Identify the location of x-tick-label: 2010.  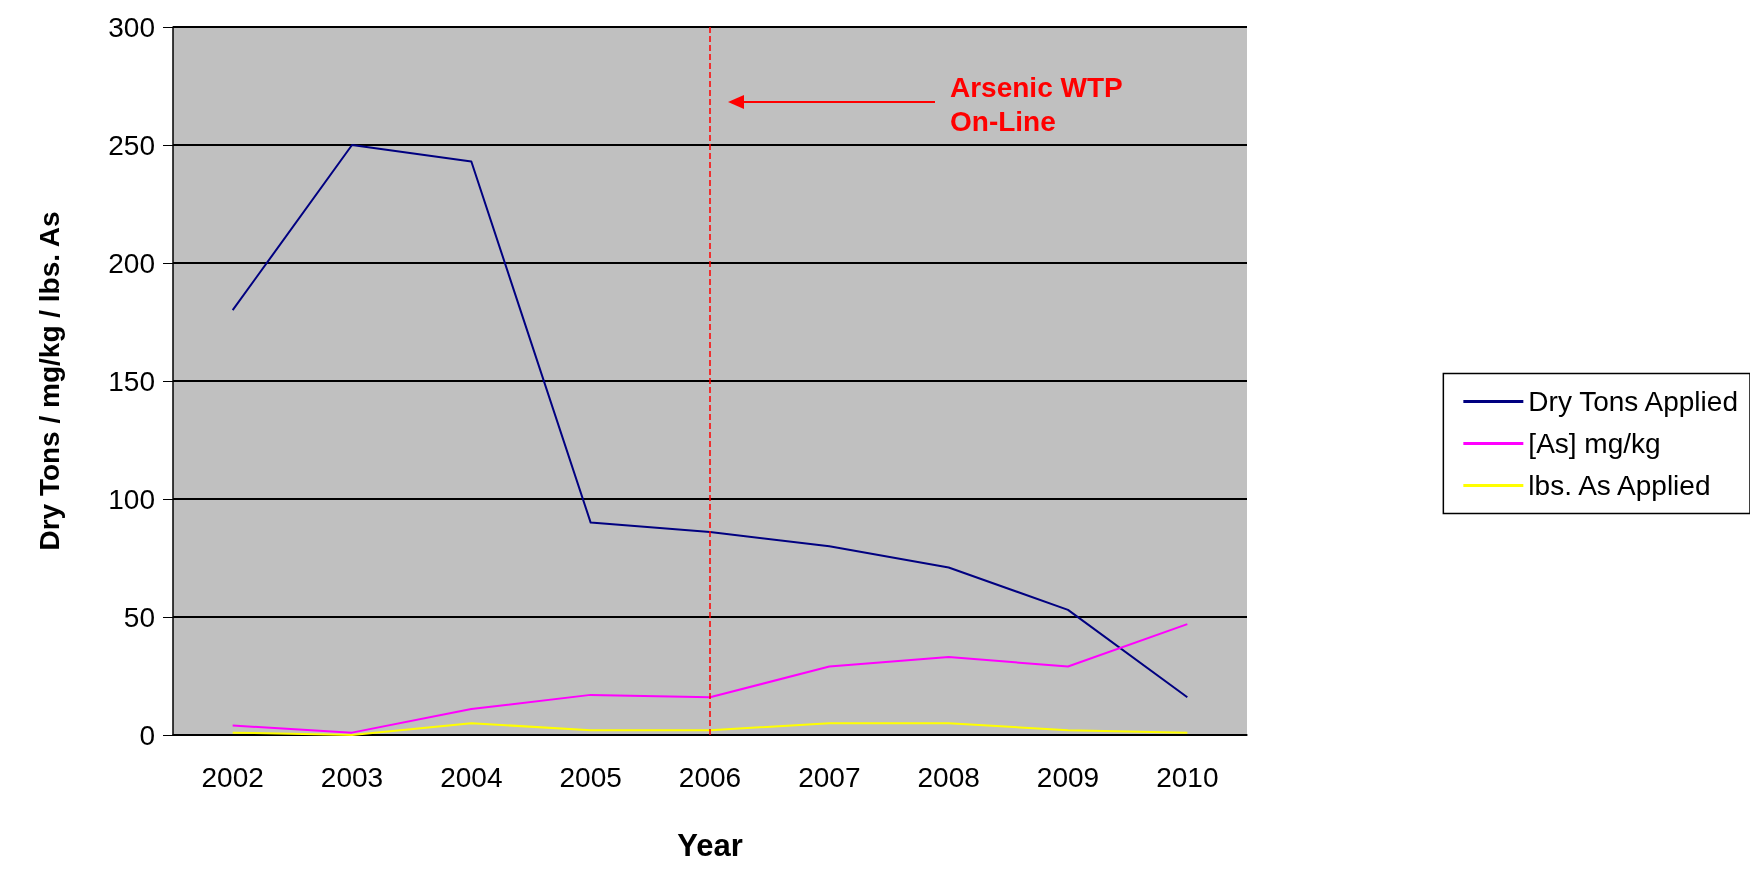
(1187, 777).